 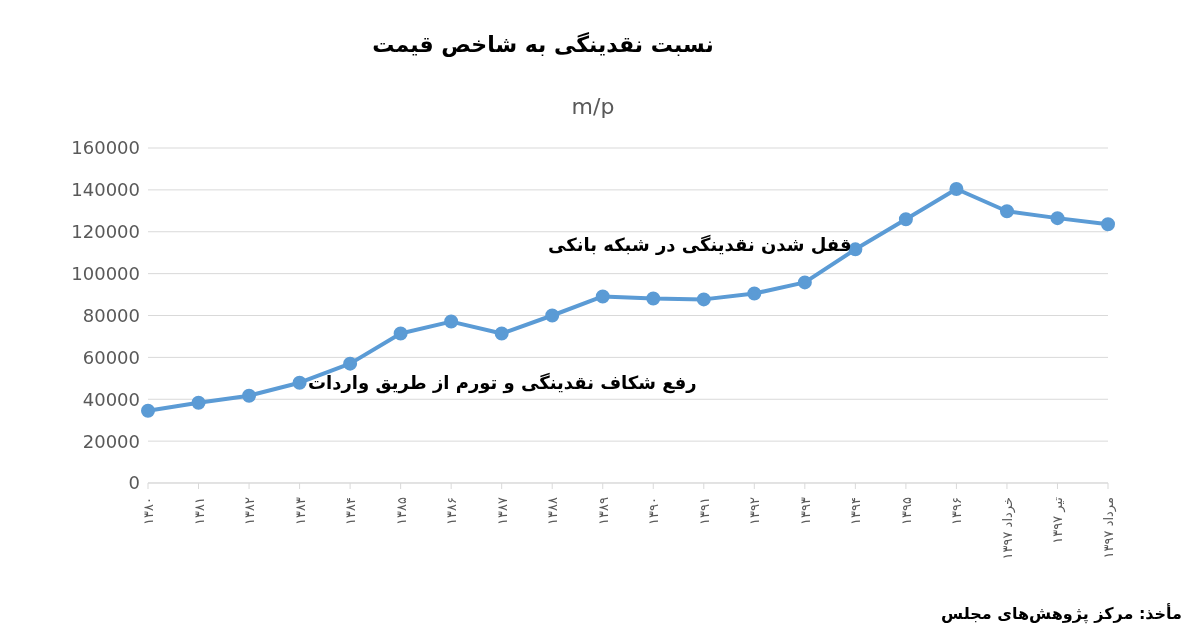 What do you see at coordinates (250, 510) in the screenshot?
I see `x-tick-label: ۱۳۸۲` at bounding box center [250, 510].